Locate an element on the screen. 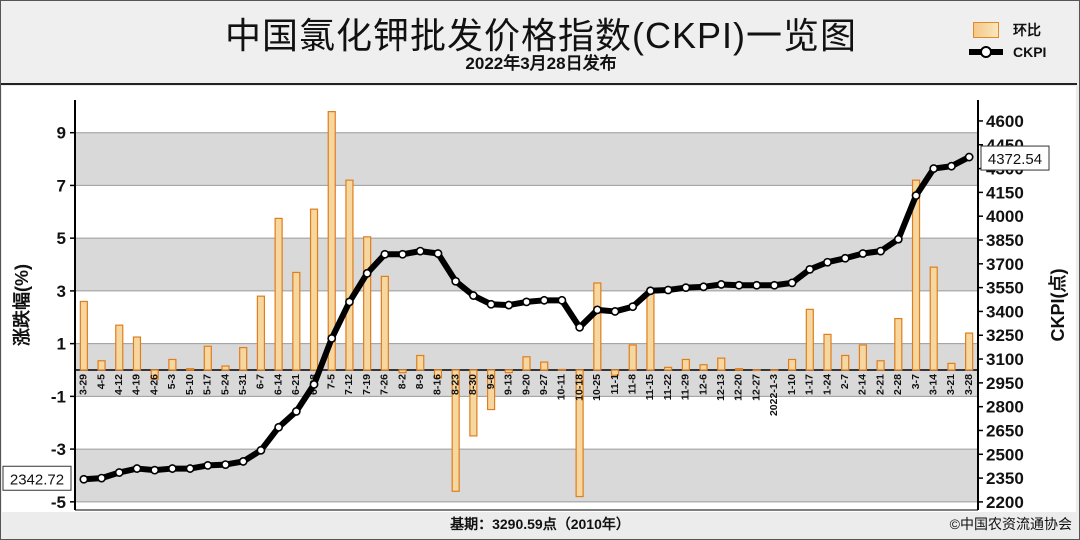 Image resolution: width=1080 pixels, height=540 pixels. x-tick-label: 8-23 is located at coordinates (455, 384).